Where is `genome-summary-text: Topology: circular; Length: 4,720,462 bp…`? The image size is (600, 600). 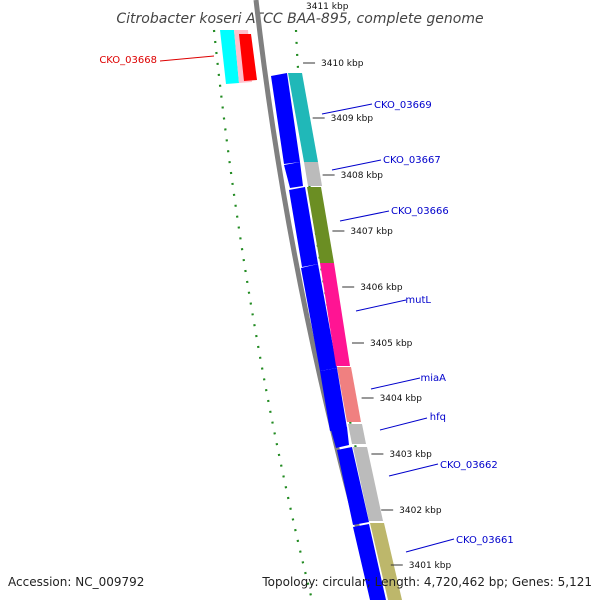 genome-summary-text: Topology: circular; Length: 4,720,462 bp… is located at coordinates (426, 582).